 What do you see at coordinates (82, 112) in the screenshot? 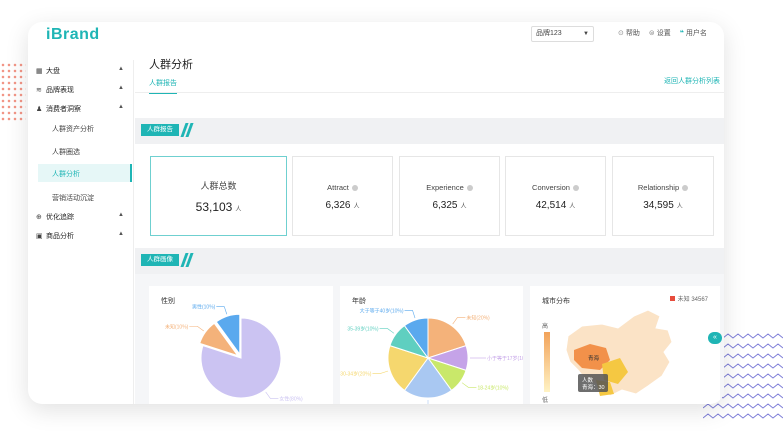
I see `sidebar-item-consumer-insight: ♟ 消费者洞察 ▲` at bounding box center [82, 112].